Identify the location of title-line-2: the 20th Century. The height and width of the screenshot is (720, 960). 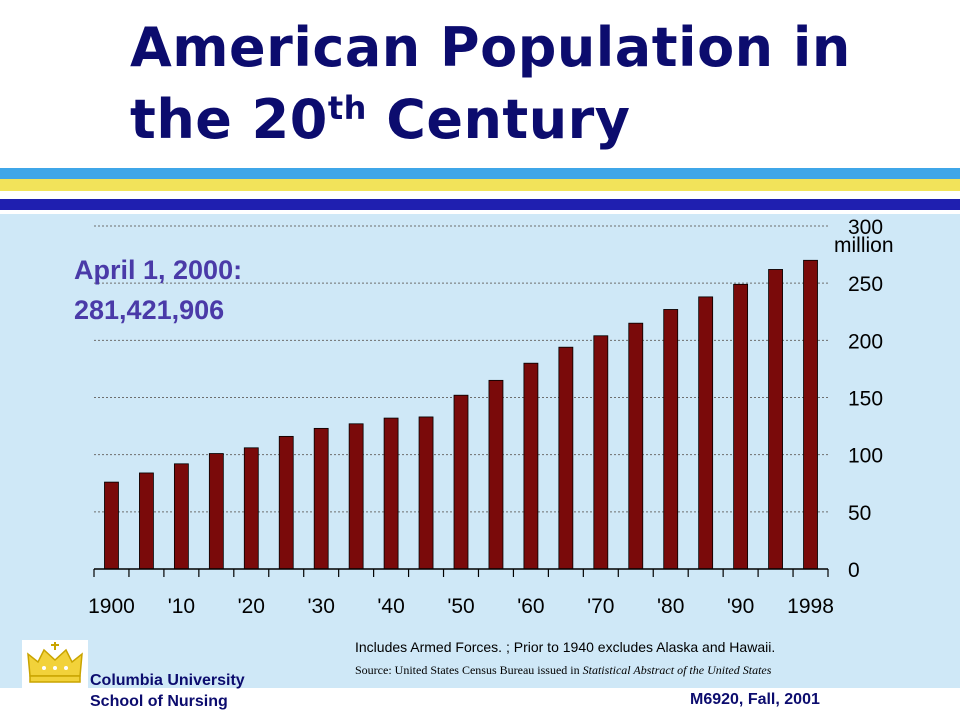
(530, 120).